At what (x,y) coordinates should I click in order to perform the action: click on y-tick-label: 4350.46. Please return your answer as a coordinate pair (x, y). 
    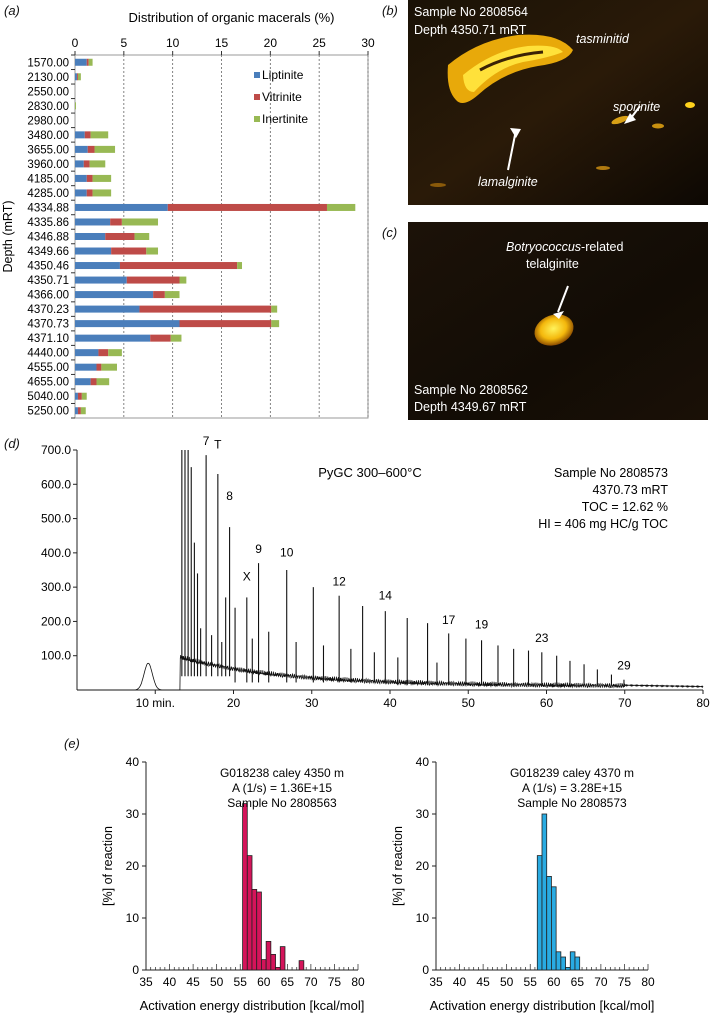
    Looking at the image, I should click on (48, 267).